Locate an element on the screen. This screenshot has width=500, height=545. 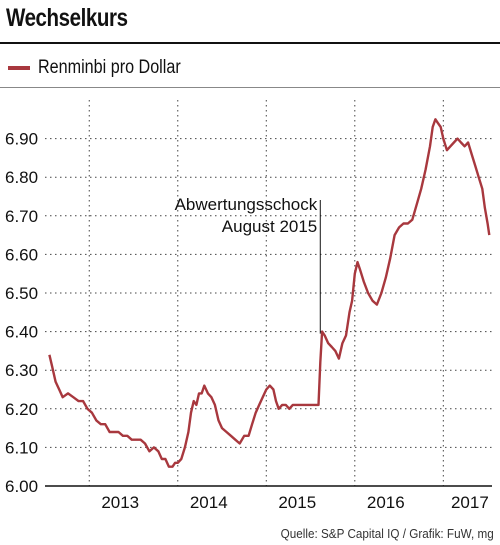
x-tick-label: 2014 is located at coordinates (209, 502).